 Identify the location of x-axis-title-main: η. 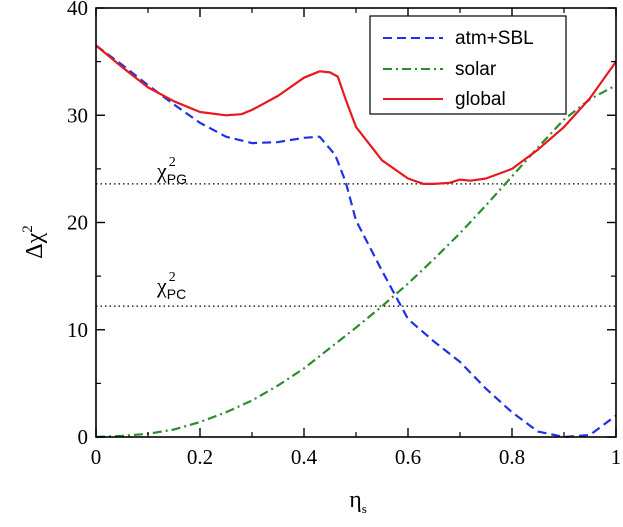
(355, 500).